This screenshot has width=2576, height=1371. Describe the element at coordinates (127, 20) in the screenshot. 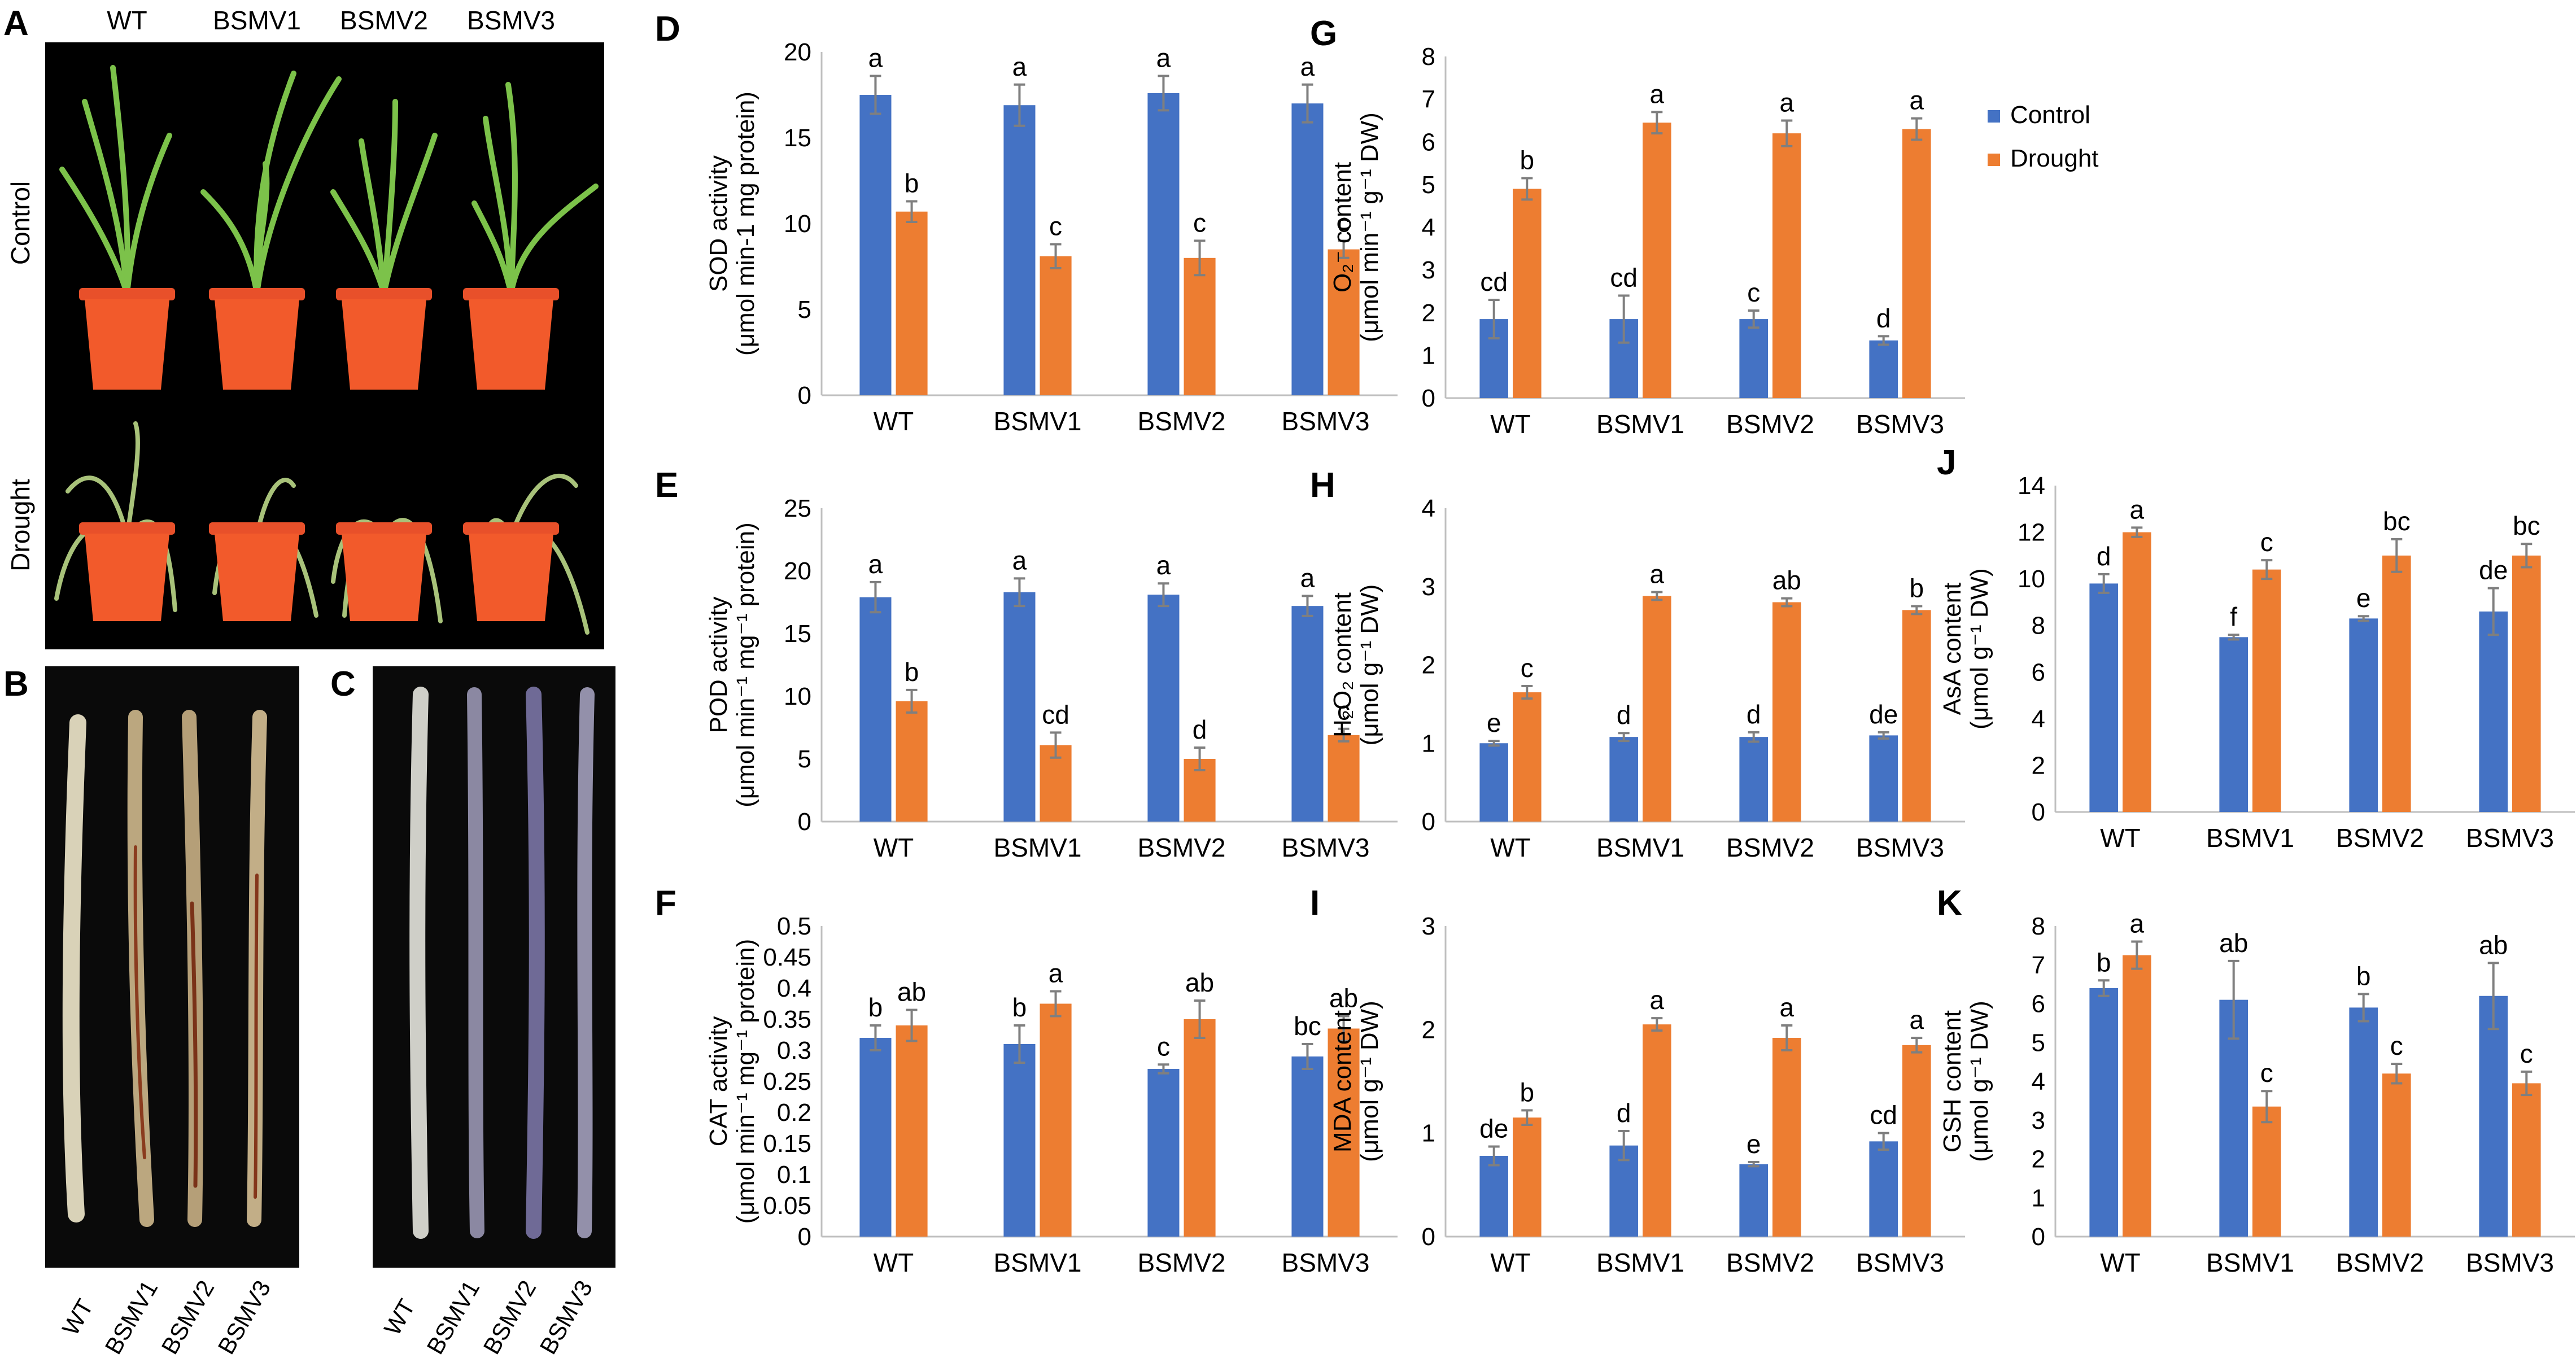

I see `column-label-wt: WT` at that location.